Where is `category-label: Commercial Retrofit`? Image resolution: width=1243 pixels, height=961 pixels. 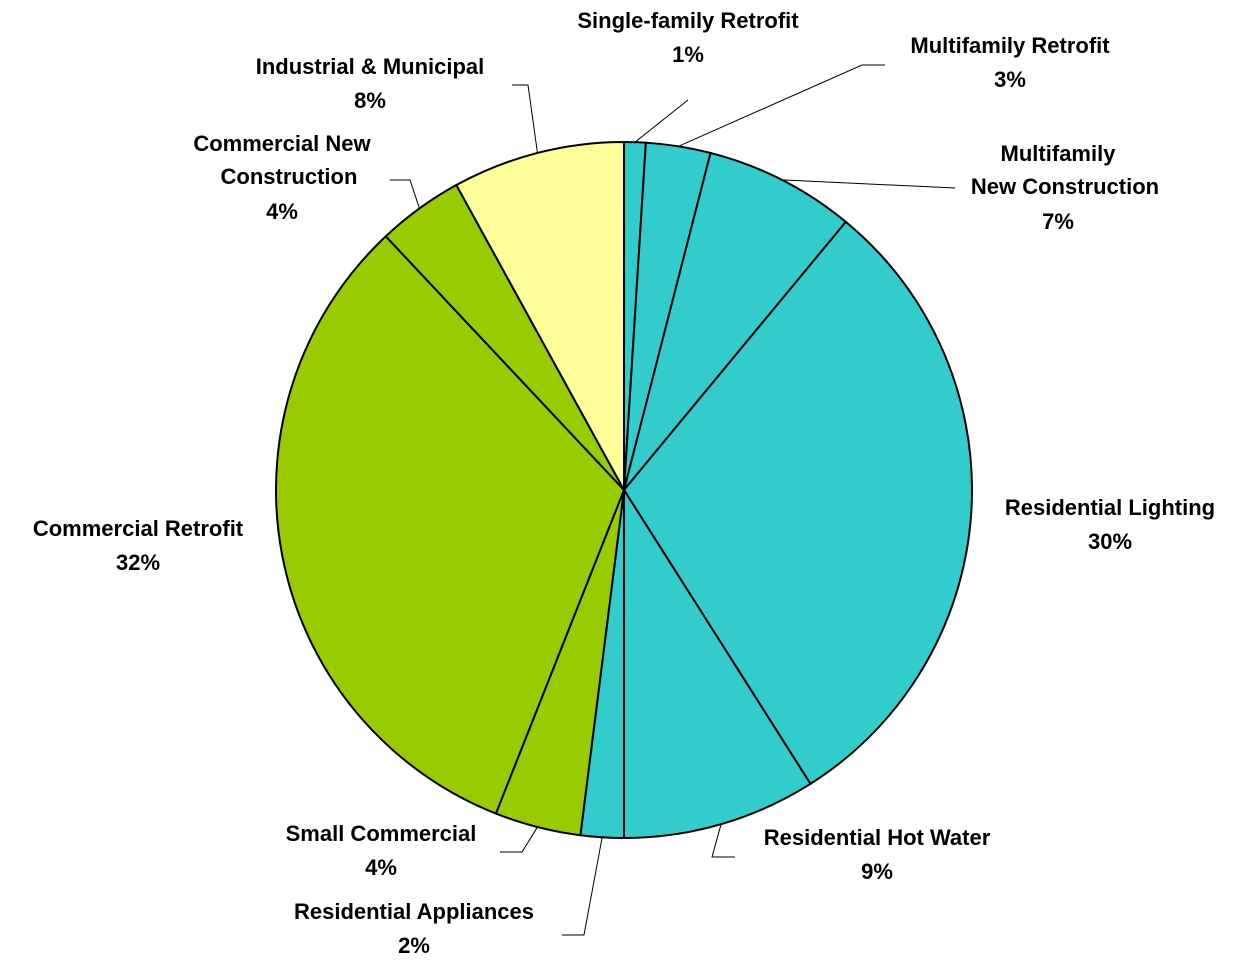
category-label: Commercial Retrofit is located at coordinates (138, 528).